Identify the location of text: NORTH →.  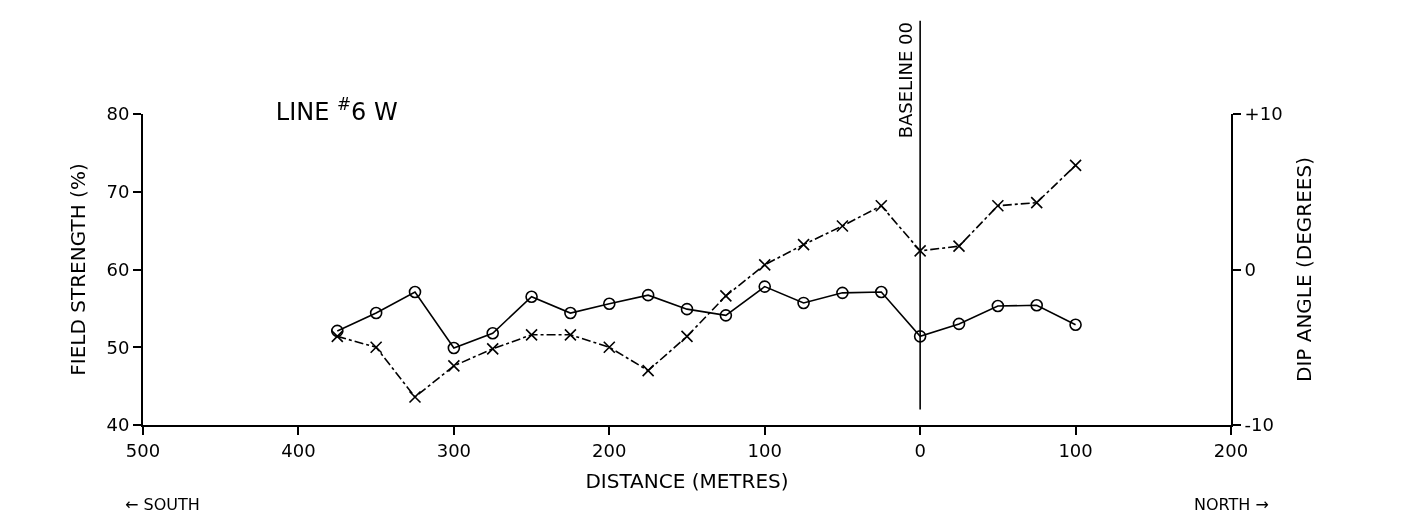
(1231, 504).